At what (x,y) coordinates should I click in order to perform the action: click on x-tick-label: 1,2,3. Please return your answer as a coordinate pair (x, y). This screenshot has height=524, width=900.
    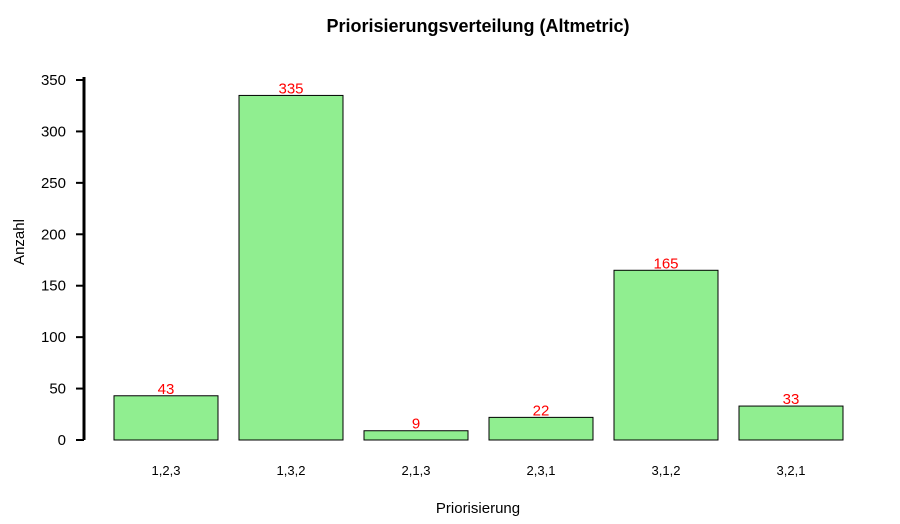
    Looking at the image, I should click on (166, 470).